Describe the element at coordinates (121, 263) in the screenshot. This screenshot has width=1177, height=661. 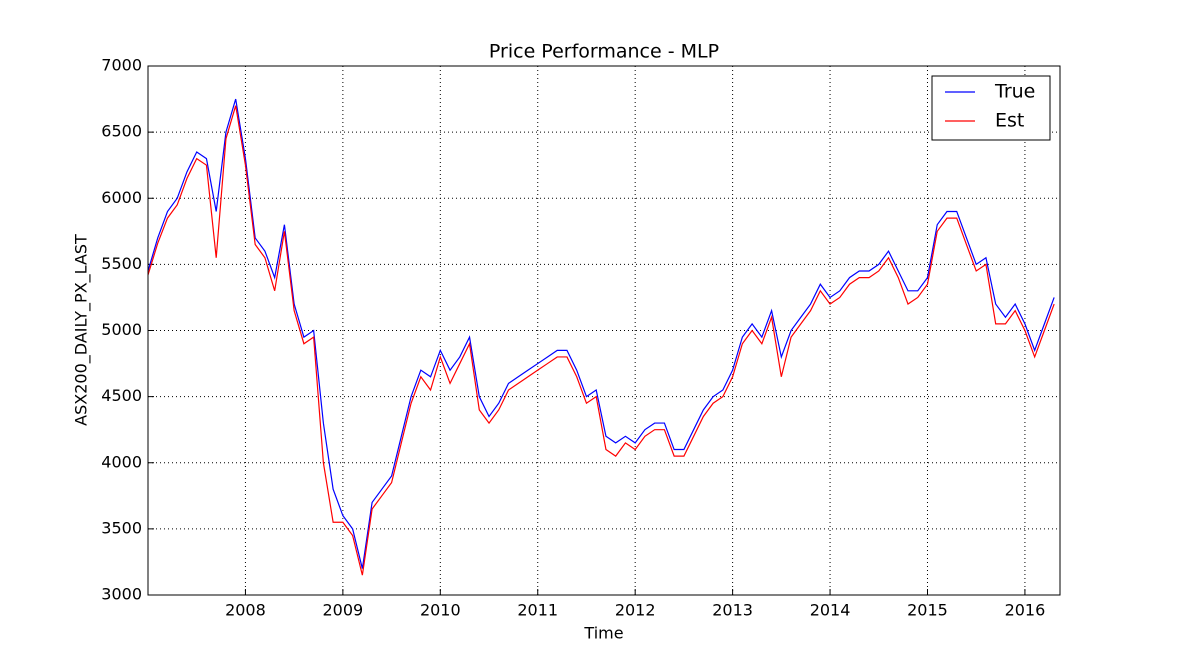
I see `y-tick-label: 5500` at that location.